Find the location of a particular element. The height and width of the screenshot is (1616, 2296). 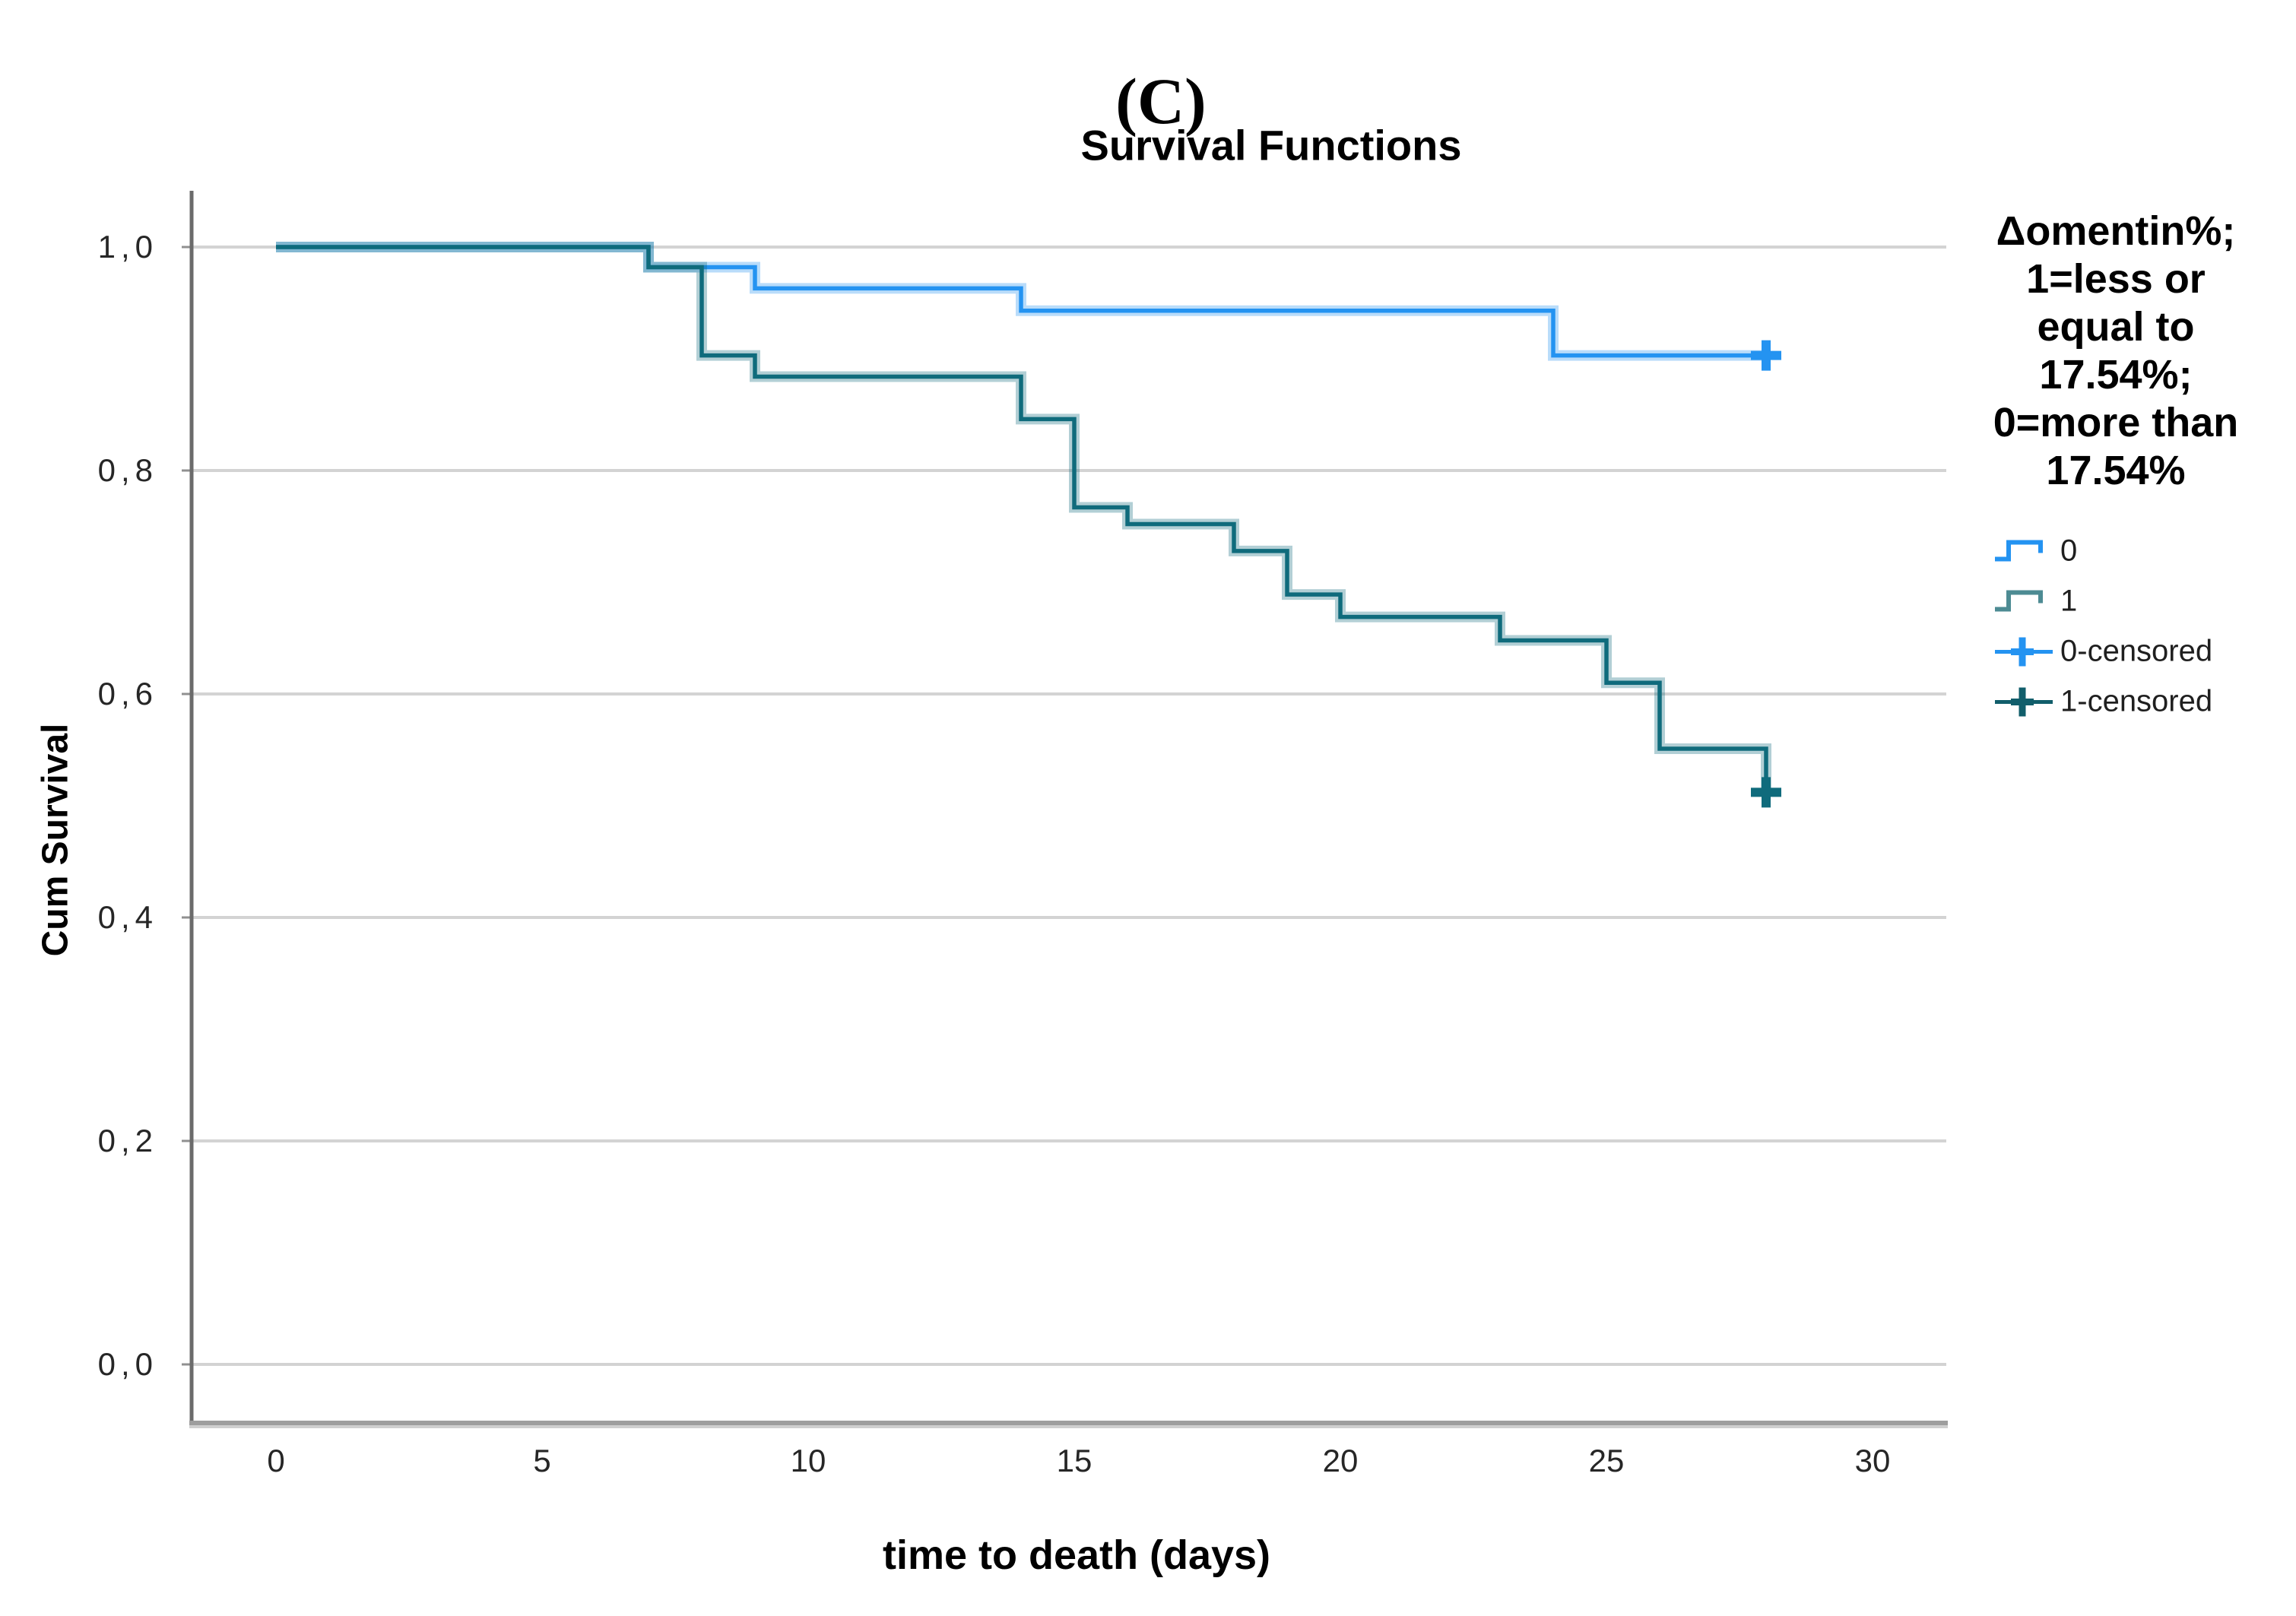

y-tick-label: 0,8 is located at coordinates (127, 470).